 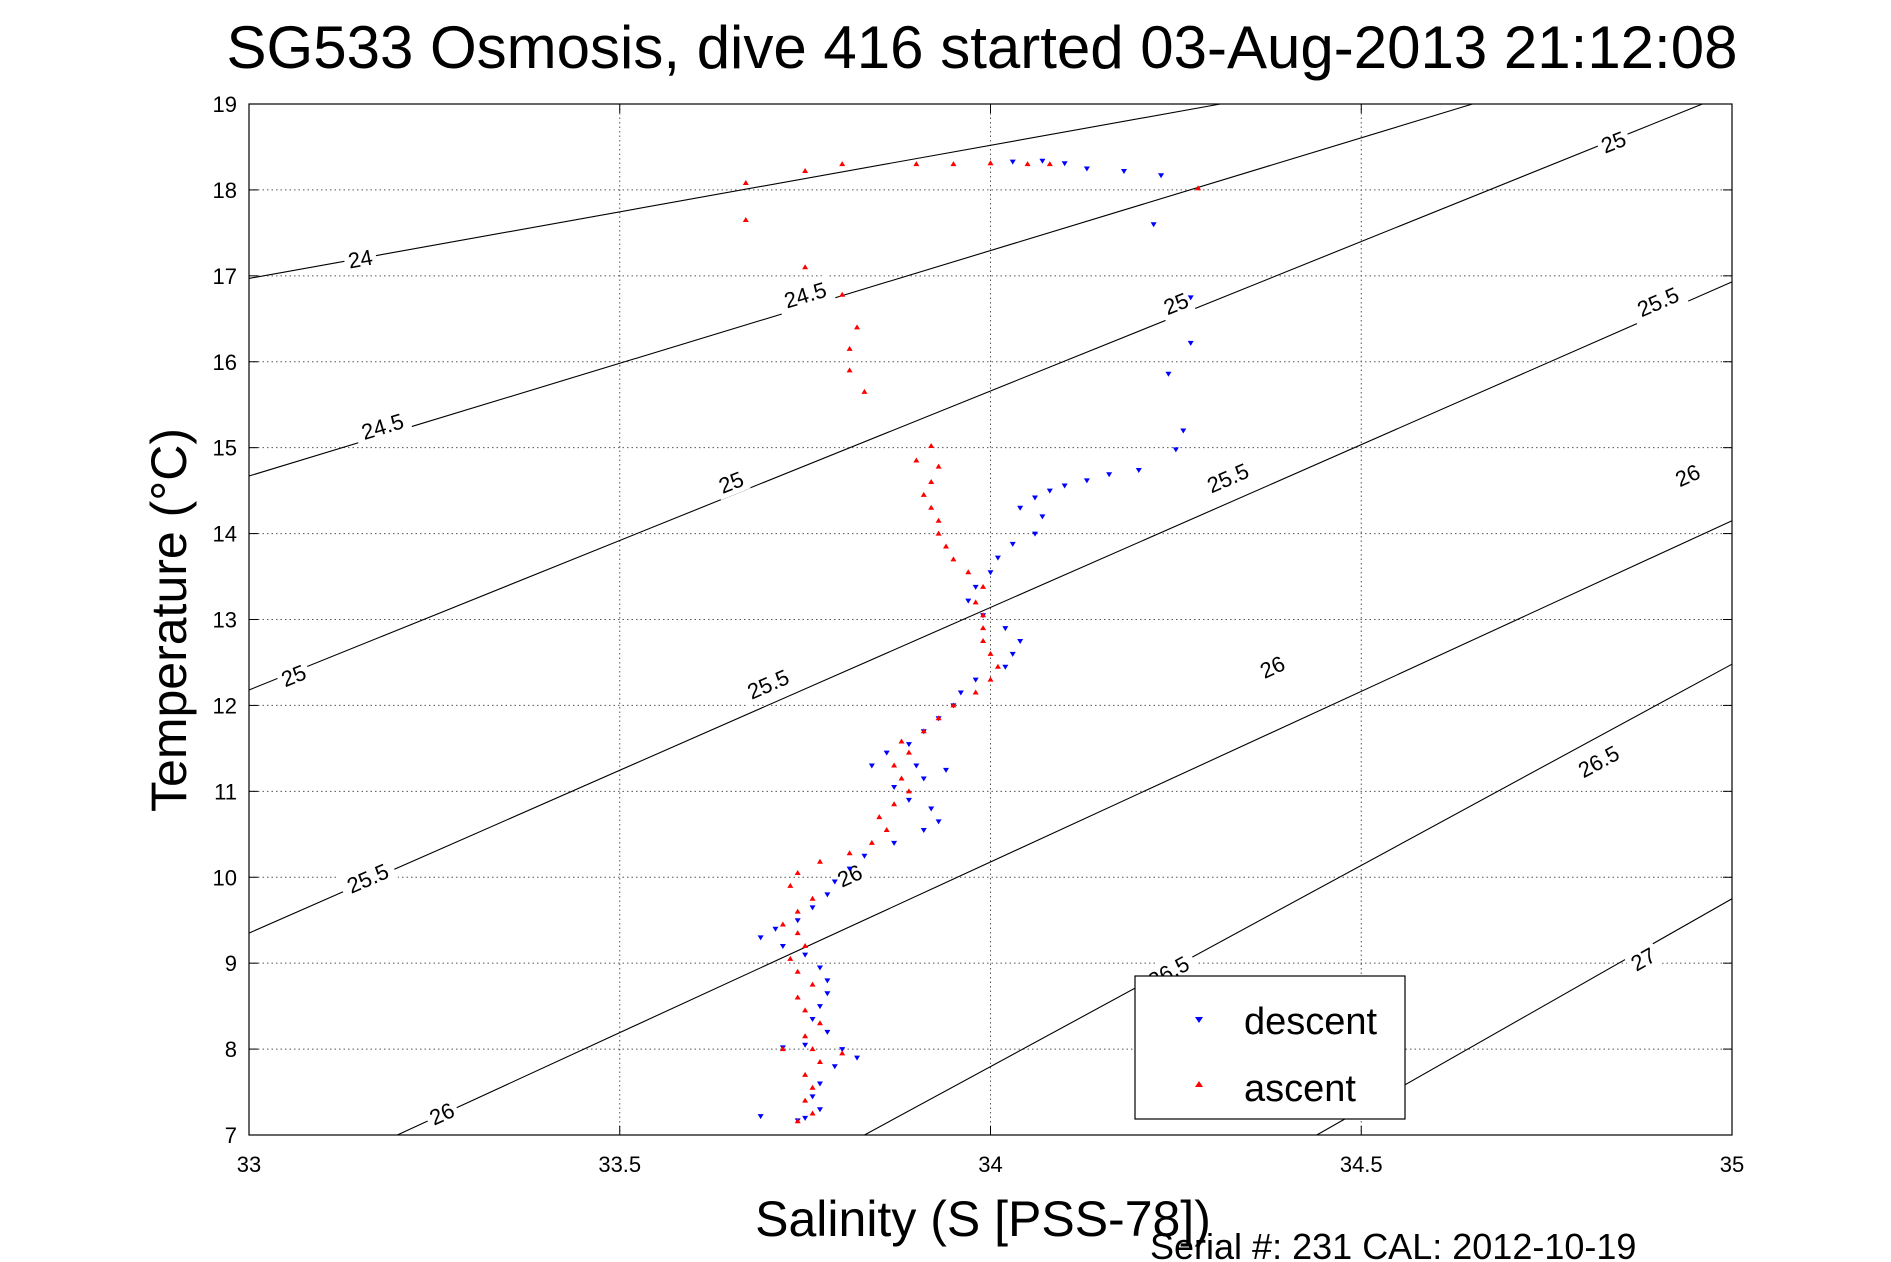 I want to click on x-axis-label: Salinity (S [PSS-78]), so click(x=983, y=1219).